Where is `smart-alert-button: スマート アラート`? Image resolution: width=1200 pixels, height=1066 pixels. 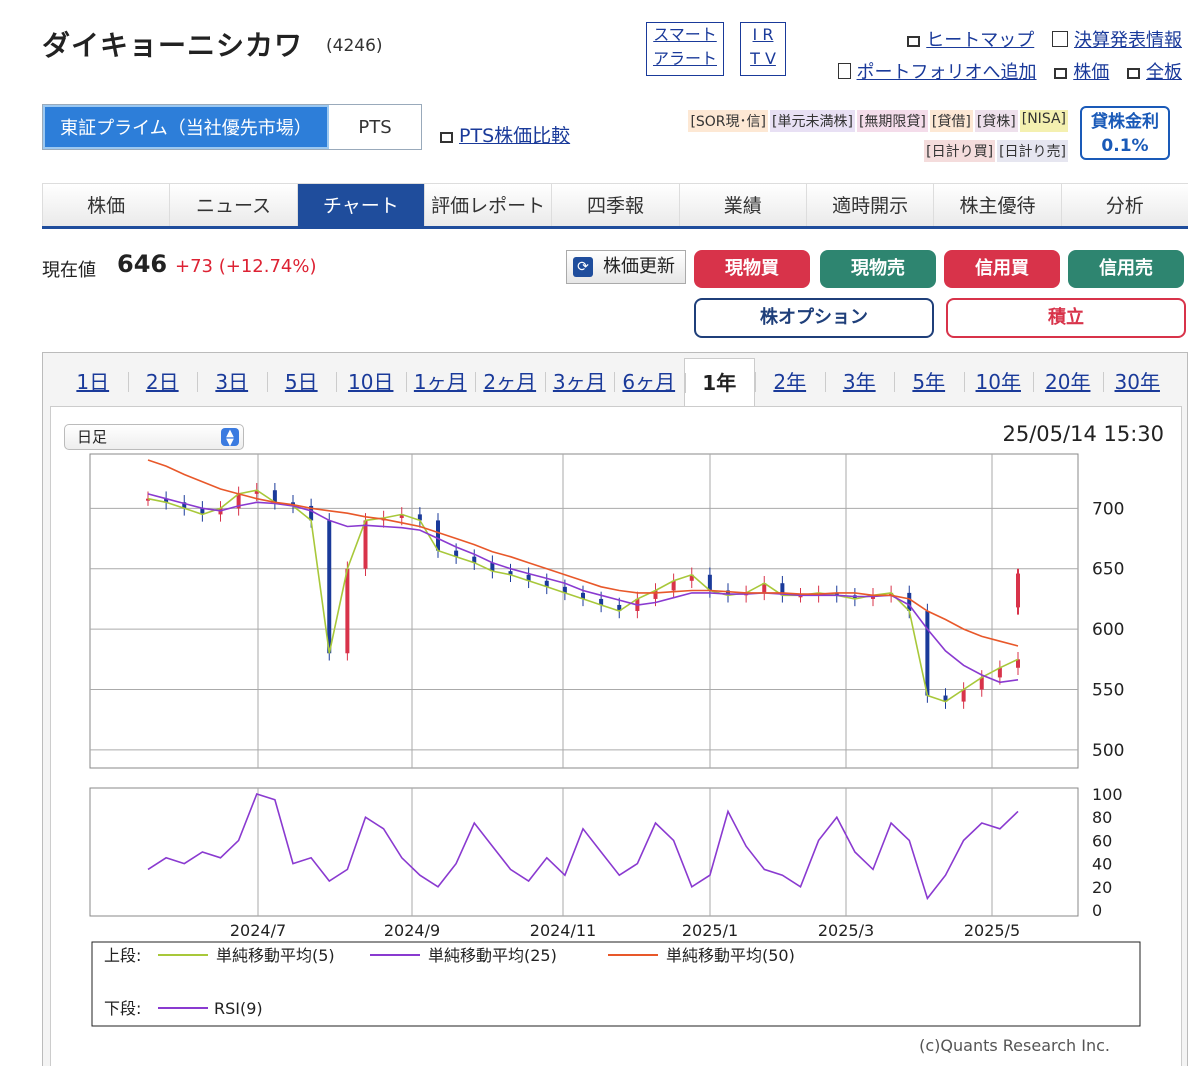
smart-alert-button: スマート アラート is located at coordinates (685, 49).